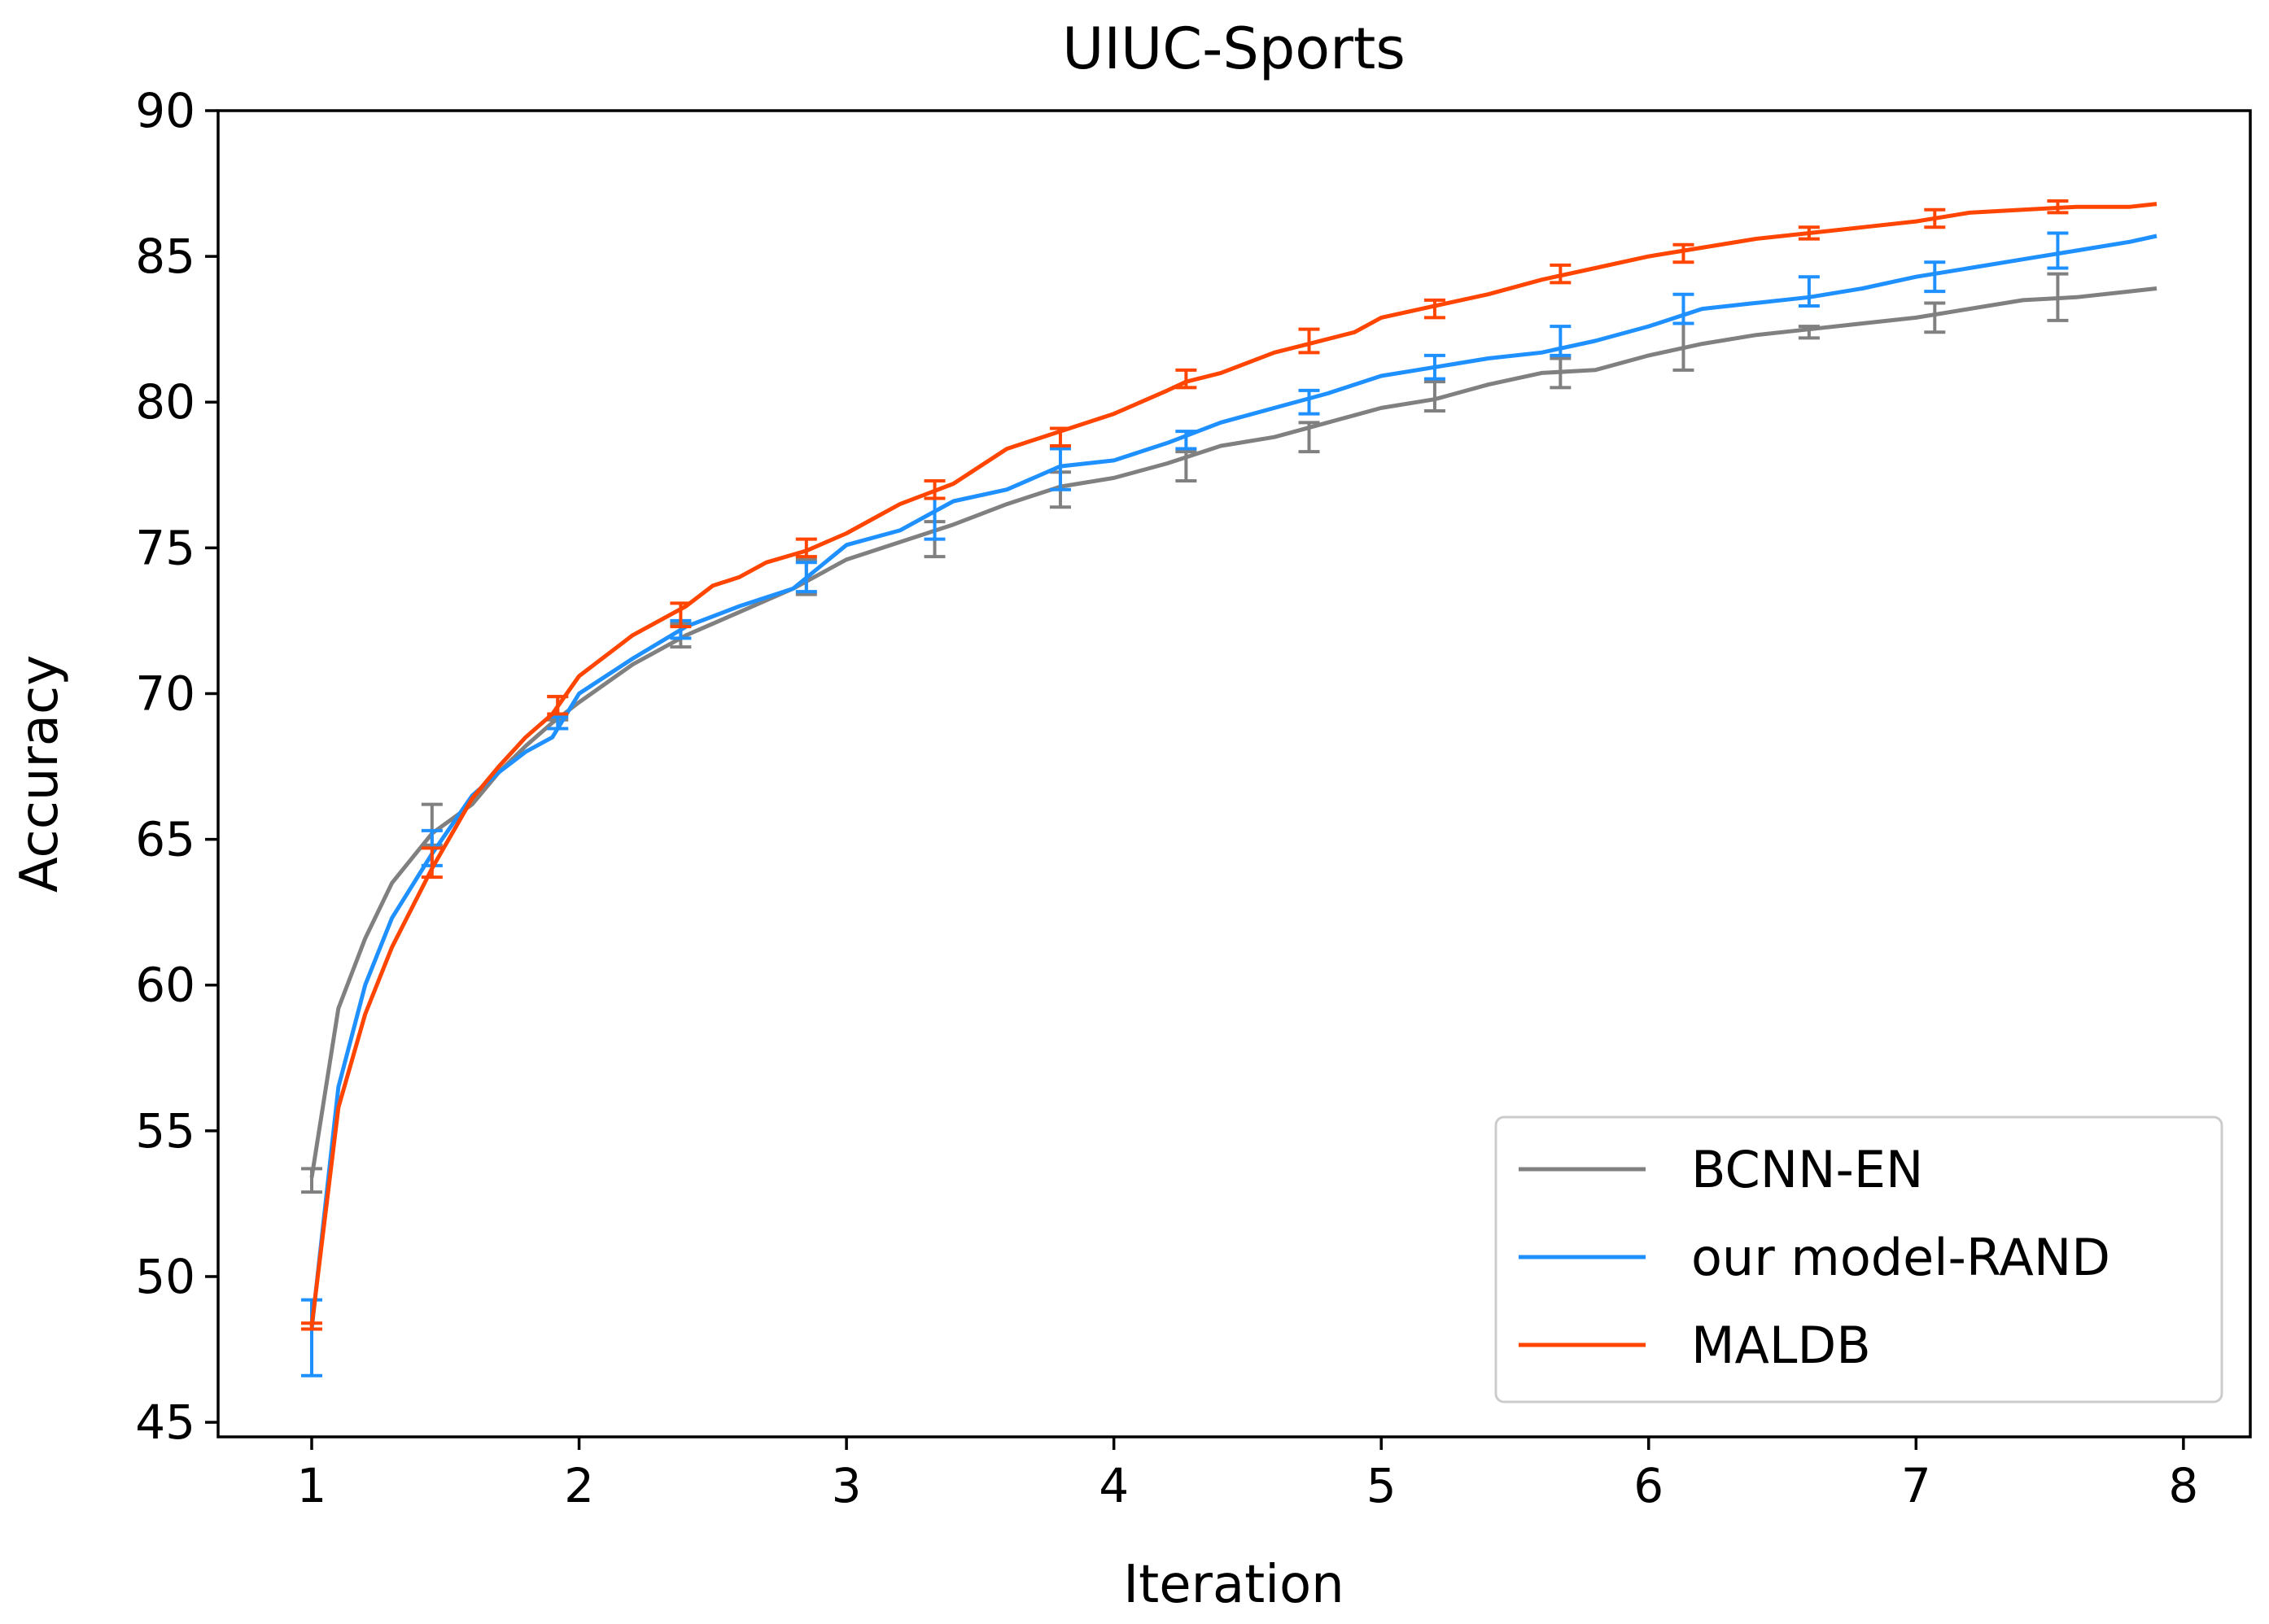 This screenshot has width=2269, height=1624. Describe the element at coordinates (165, 693) in the screenshot. I see `y-tick-label: 70` at that location.